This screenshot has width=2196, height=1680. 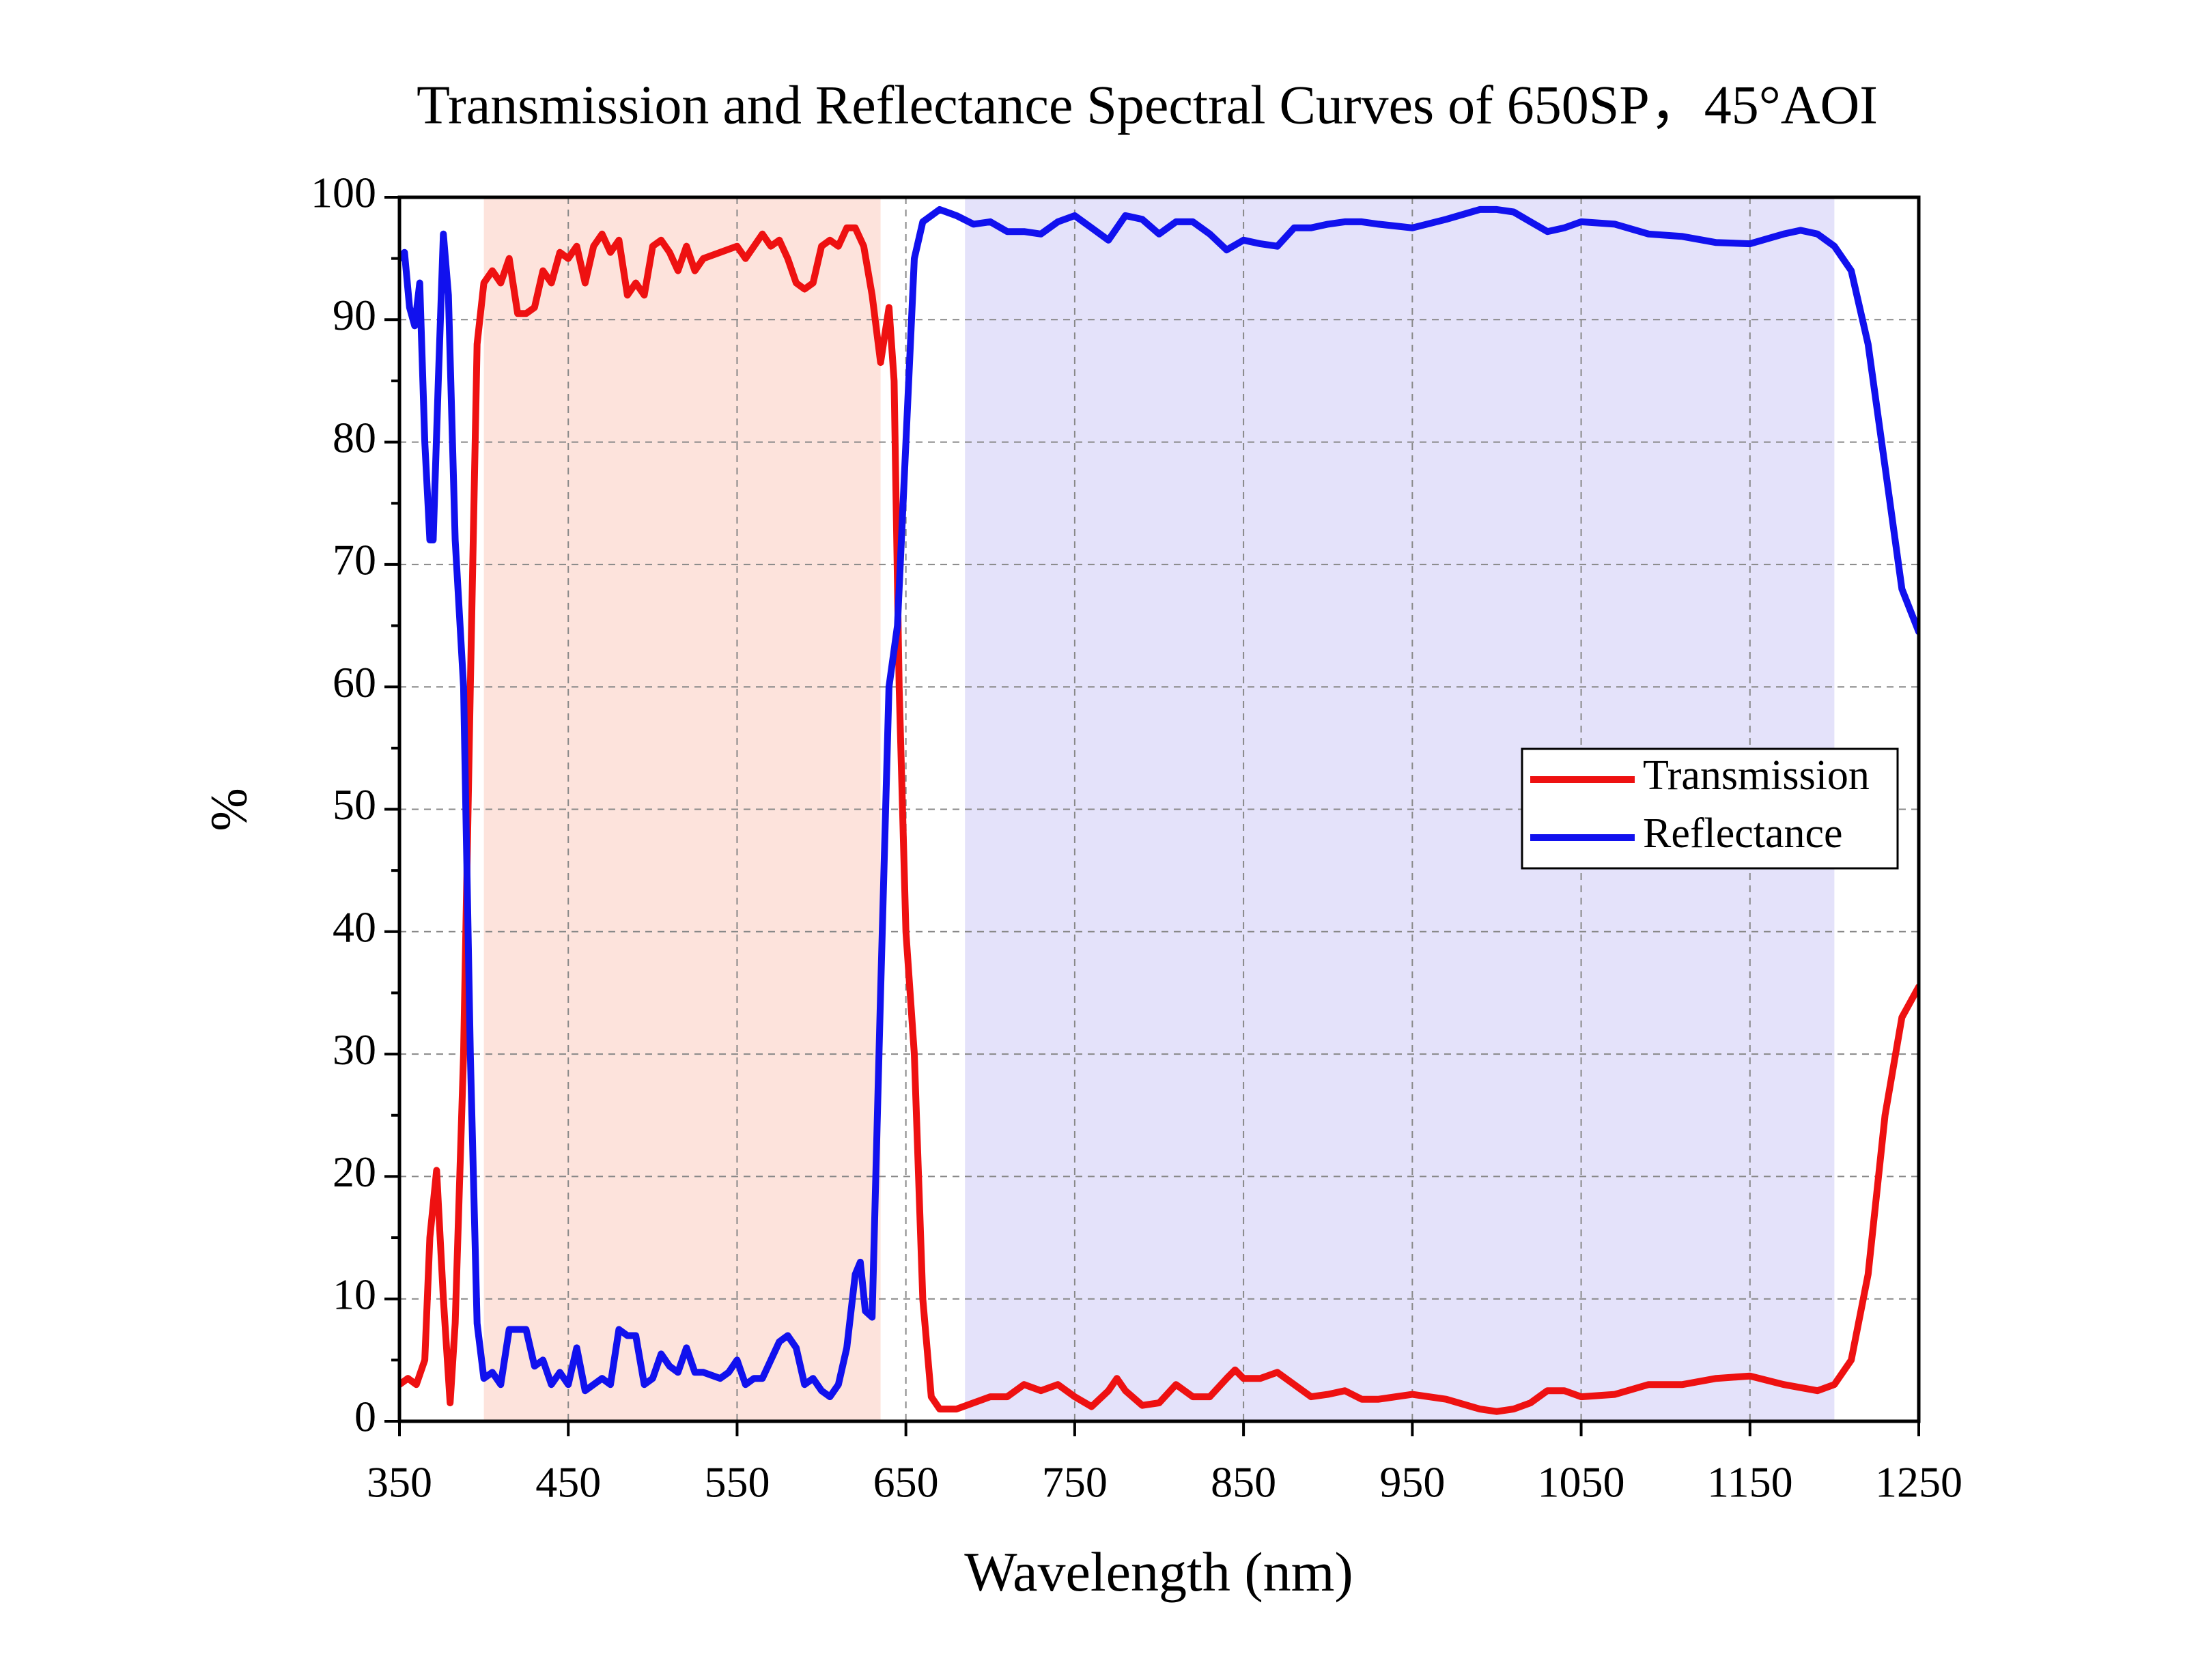 What do you see at coordinates (568, 1482) in the screenshot?
I see `x-tick-label: 450` at bounding box center [568, 1482].